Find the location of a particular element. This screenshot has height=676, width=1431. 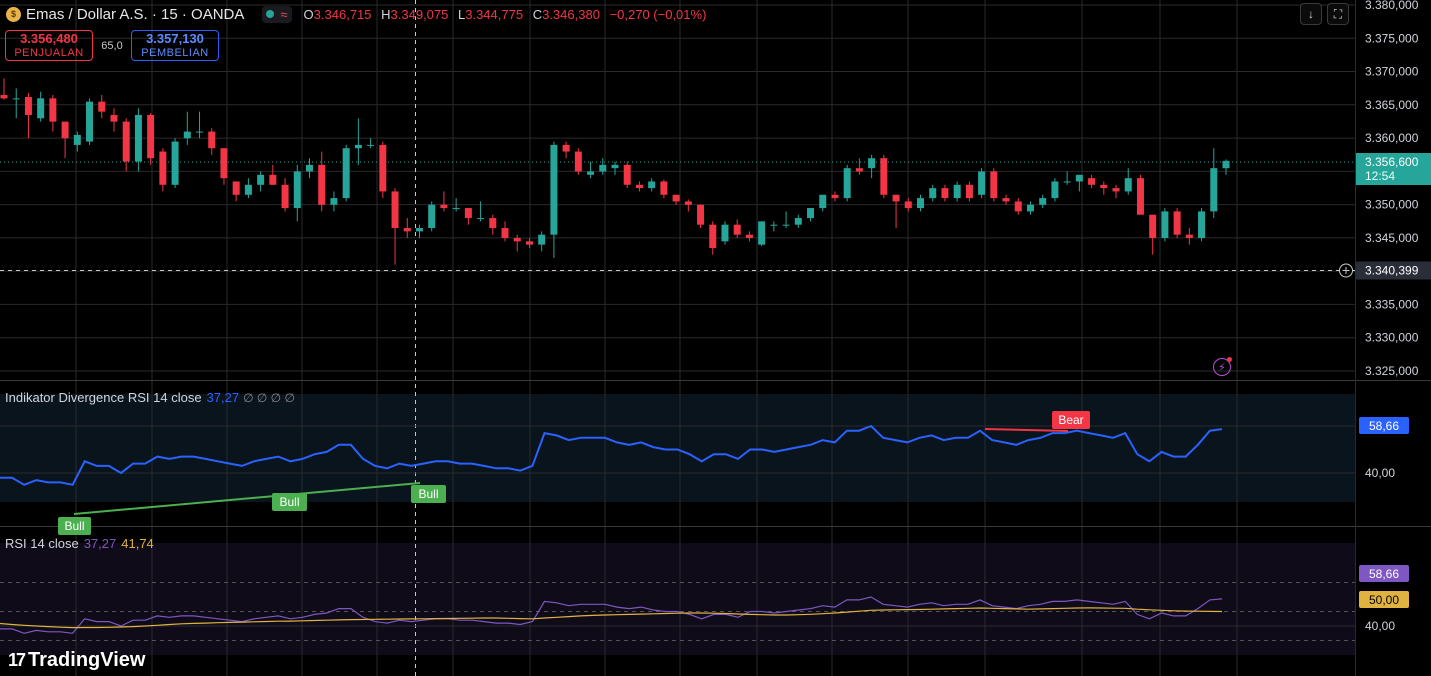

sell-button: 3.356,480 PENJUALAN is located at coordinates (49, 45).